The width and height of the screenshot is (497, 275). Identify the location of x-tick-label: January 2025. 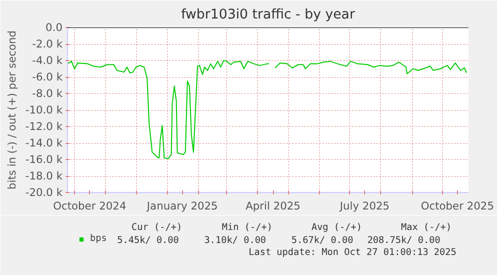
(182, 206).